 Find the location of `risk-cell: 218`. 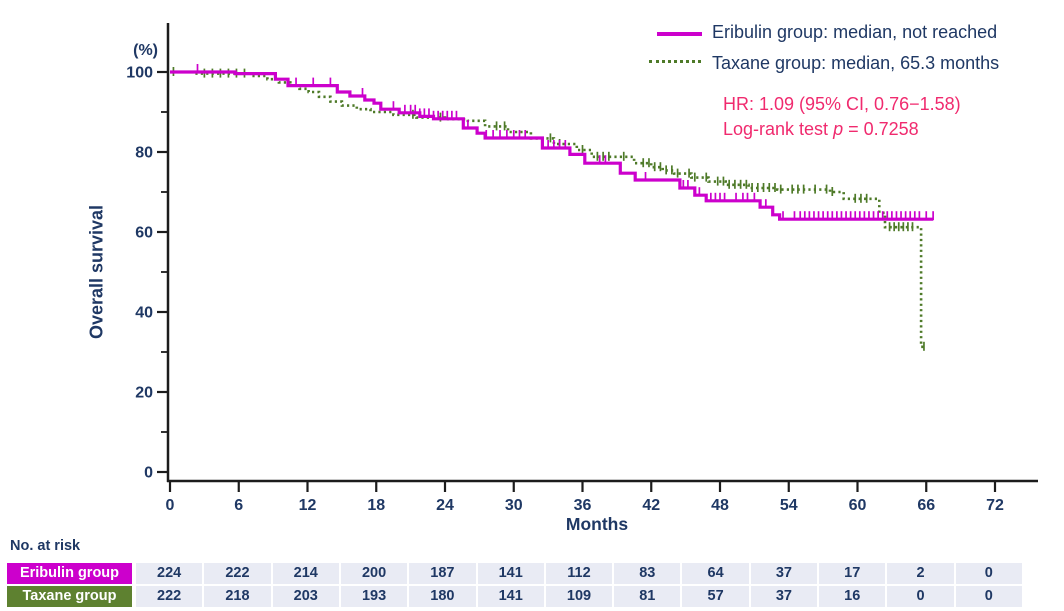

risk-cell: 218 is located at coordinates (237, 596).